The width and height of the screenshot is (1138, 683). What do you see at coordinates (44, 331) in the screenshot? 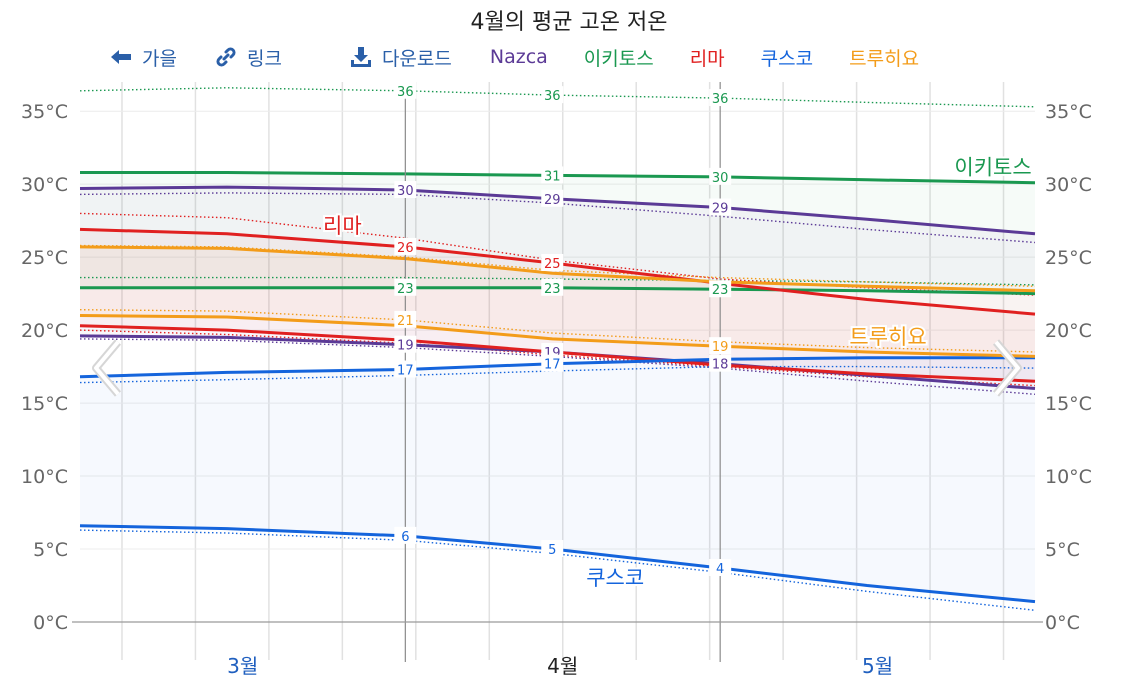
I see `y-tick-label-left: 20°C` at bounding box center [44, 331].